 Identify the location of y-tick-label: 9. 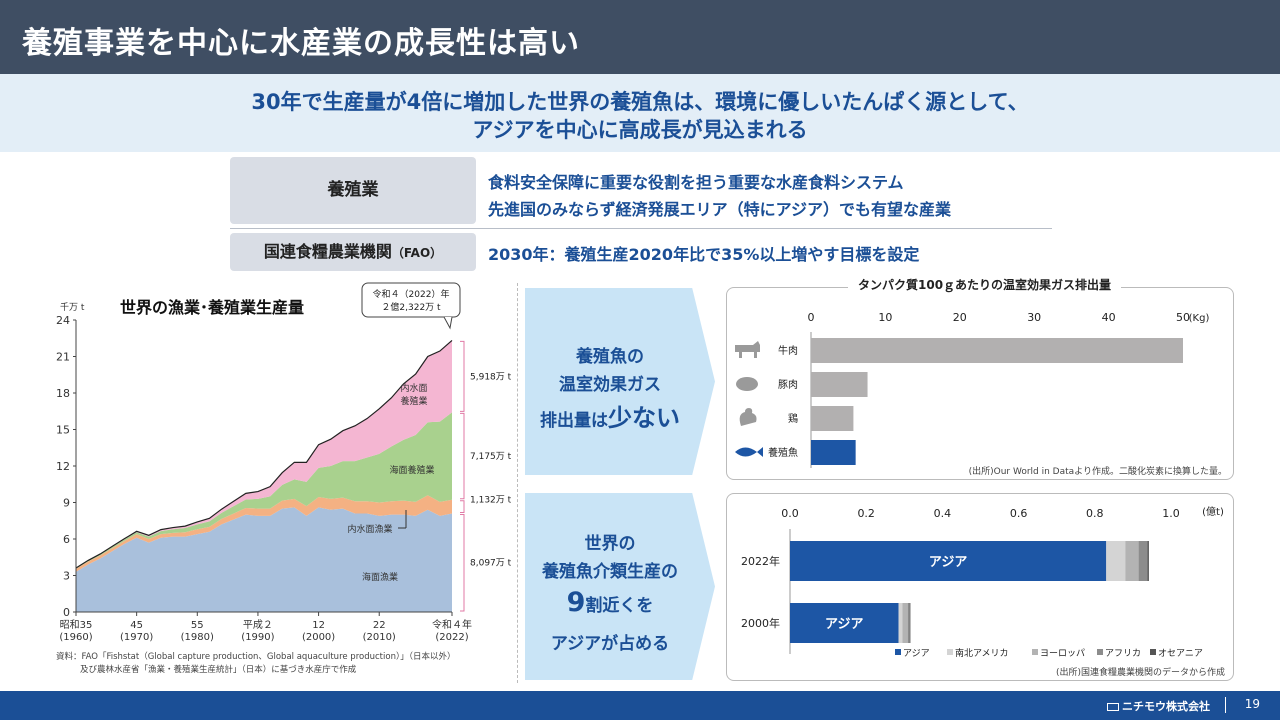
(66, 503).